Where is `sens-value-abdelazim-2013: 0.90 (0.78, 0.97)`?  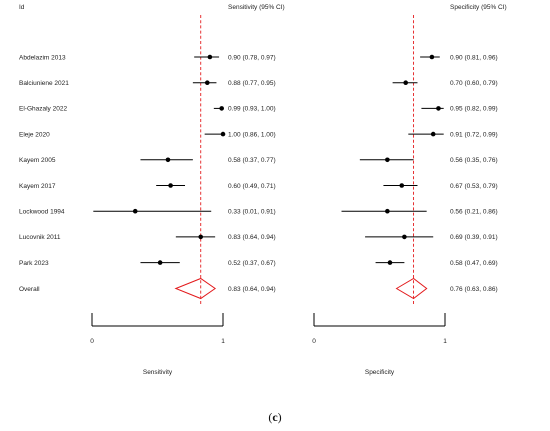
sens-value-abdelazim-2013: 0.90 (0.78, 0.97) is located at coordinates (252, 57).